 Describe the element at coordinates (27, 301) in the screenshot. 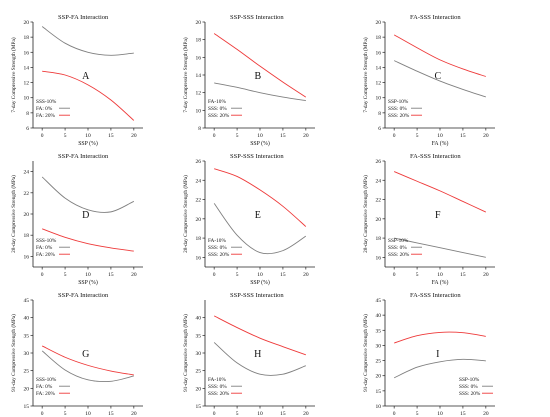

I see `y-tick-label: 45` at that location.